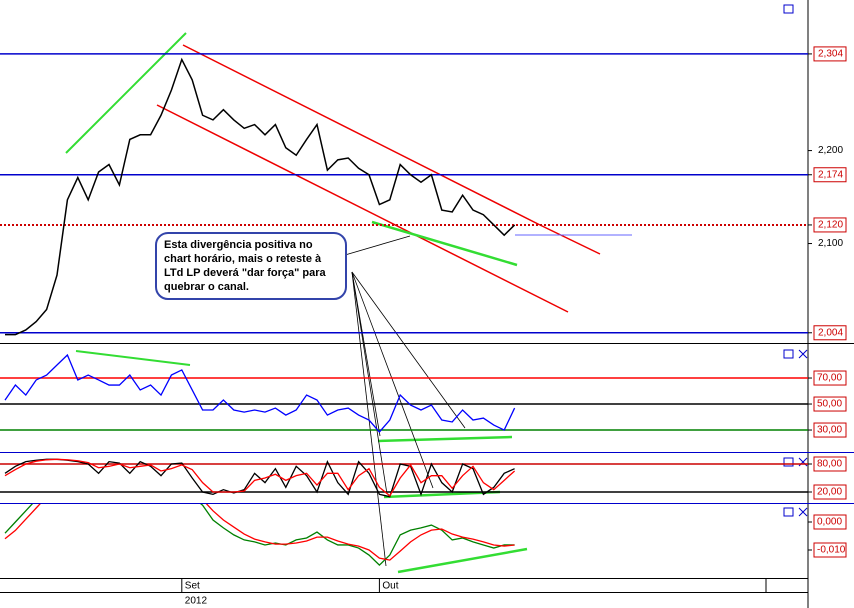 Image resolution: width=854 pixels, height=608 pixels. I want to click on annotation-box, so click(251, 266).